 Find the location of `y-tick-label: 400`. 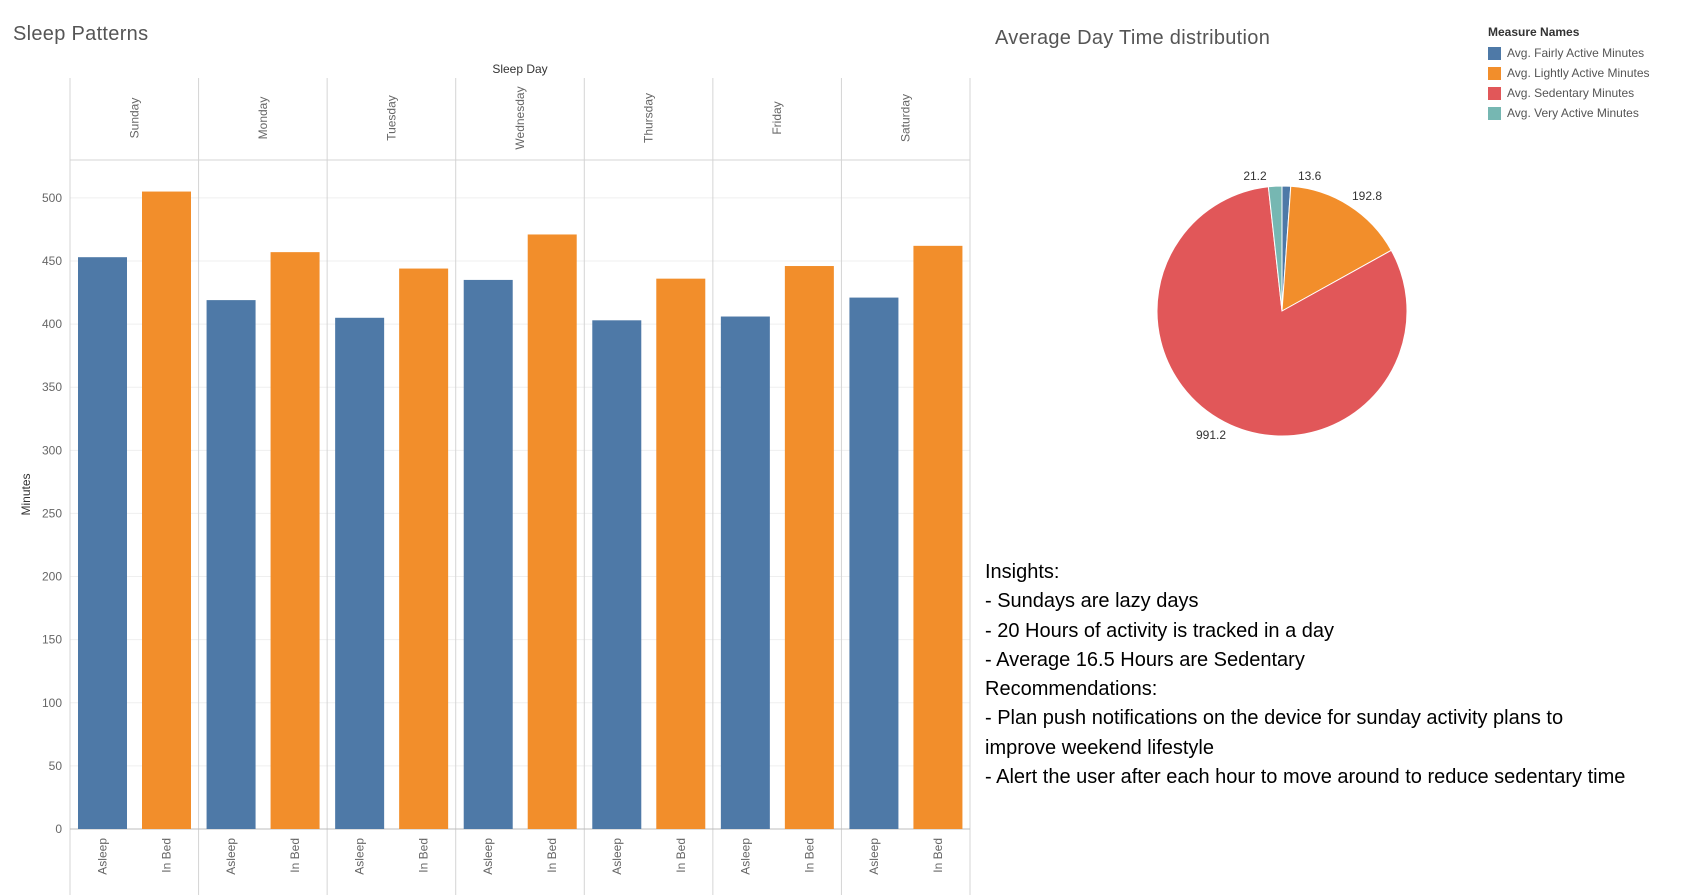

y-tick-label: 400 is located at coordinates (52, 324).